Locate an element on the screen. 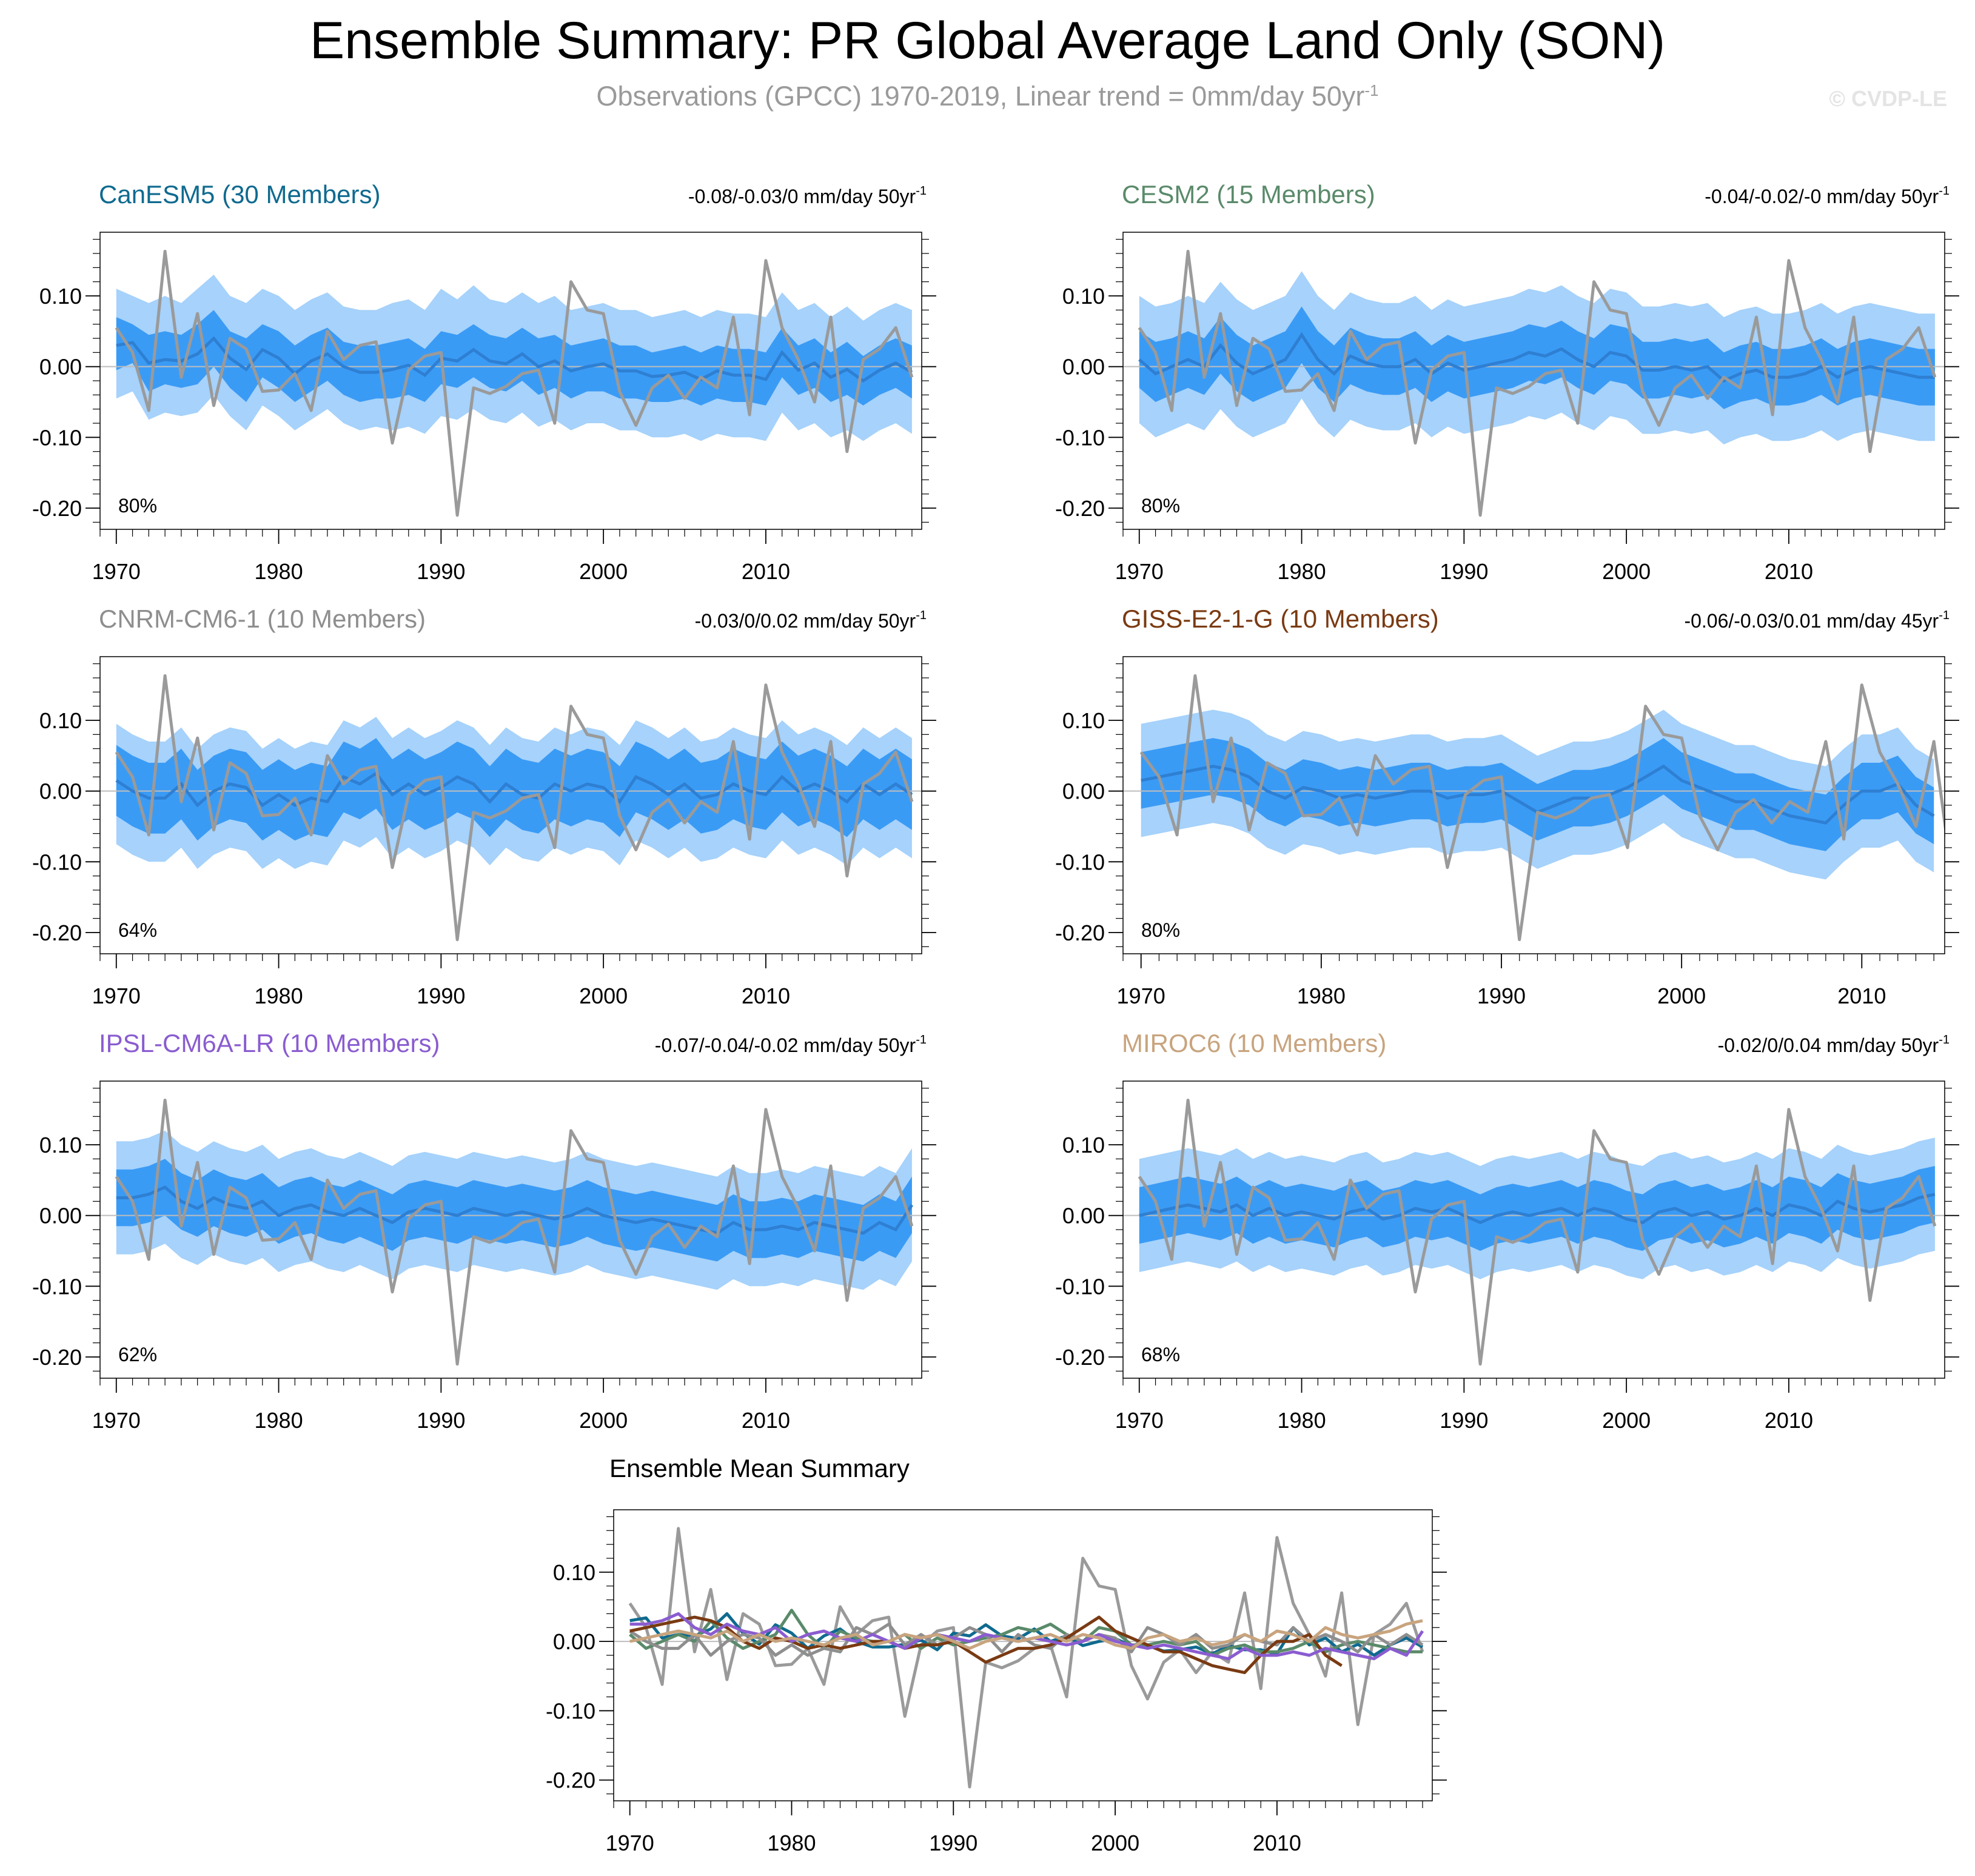 The image size is (1975, 1876). subtitle-sup: -1 is located at coordinates (1371, 90).